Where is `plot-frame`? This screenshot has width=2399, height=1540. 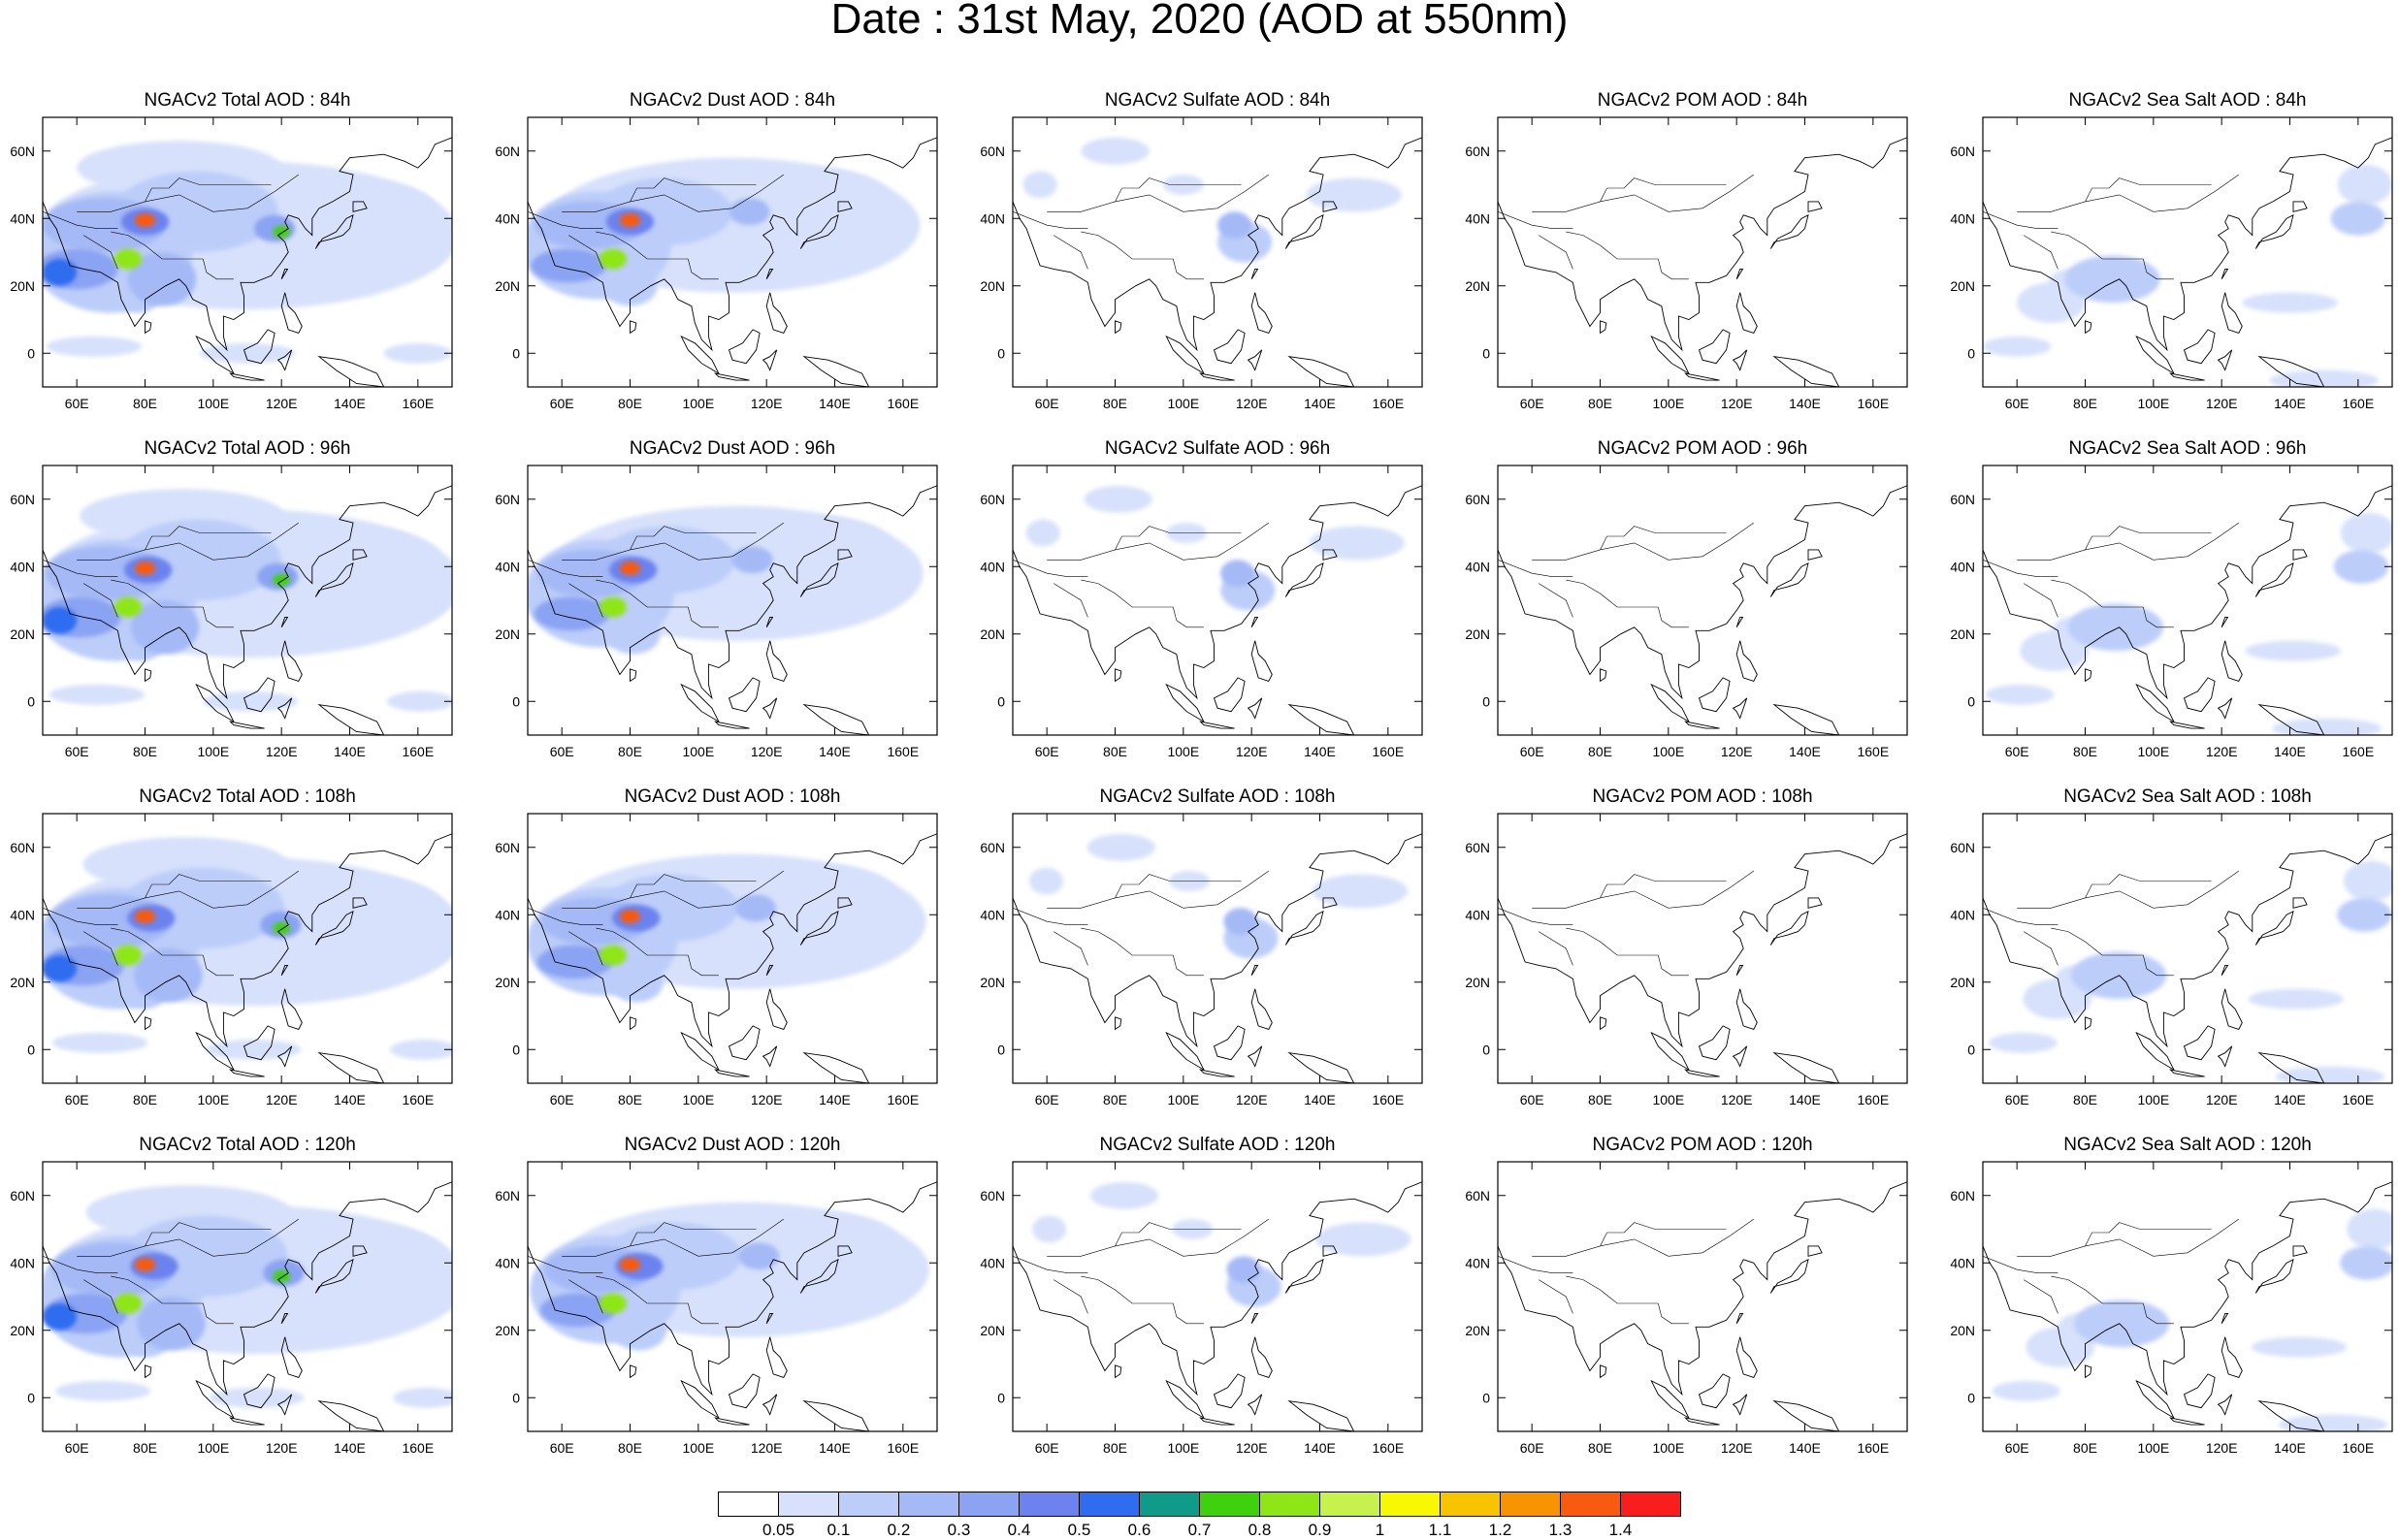
plot-frame is located at coordinates (1702, 1296).